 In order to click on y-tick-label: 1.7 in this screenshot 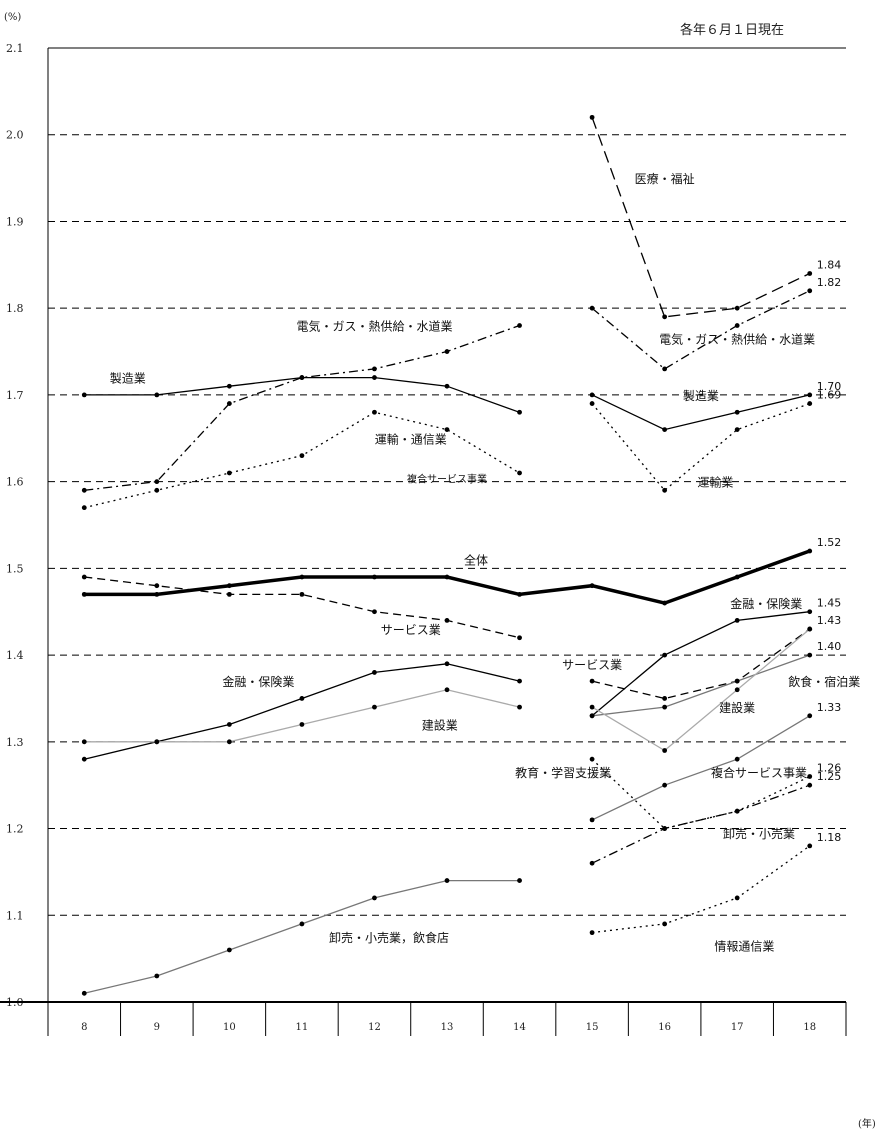, I will do `click(15, 395)`.